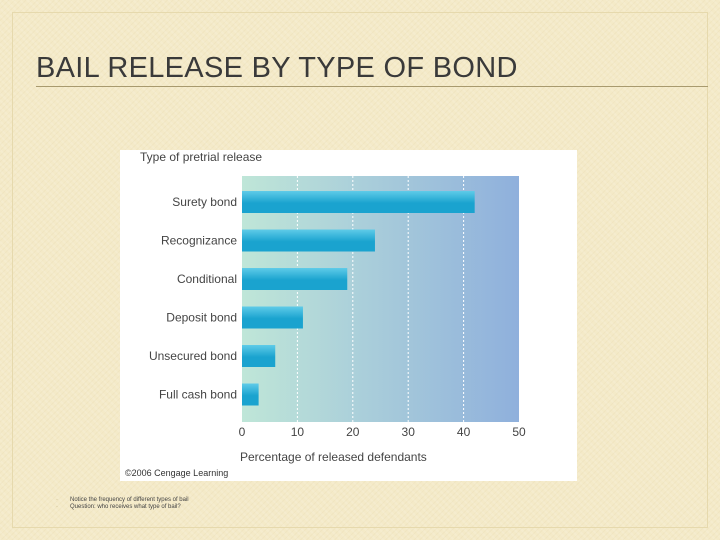 Image resolution: width=720 pixels, height=540 pixels. I want to click on x-tick-label: 50, so click(519, 432).